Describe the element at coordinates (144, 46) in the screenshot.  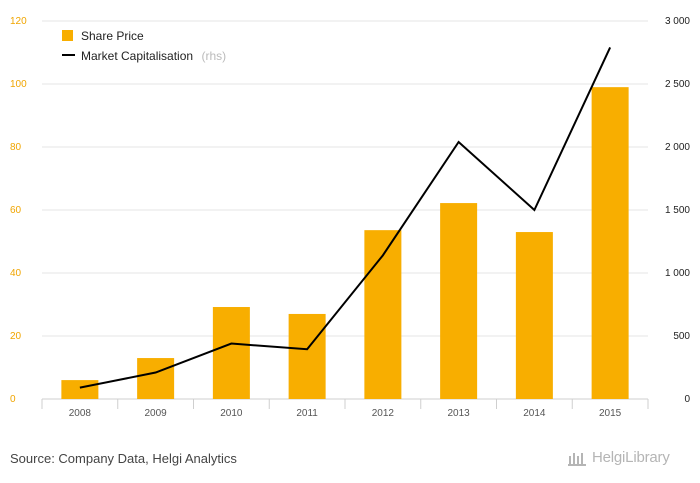
I see `legend: Share Price Market Capitalisation (rhs)` at that location.